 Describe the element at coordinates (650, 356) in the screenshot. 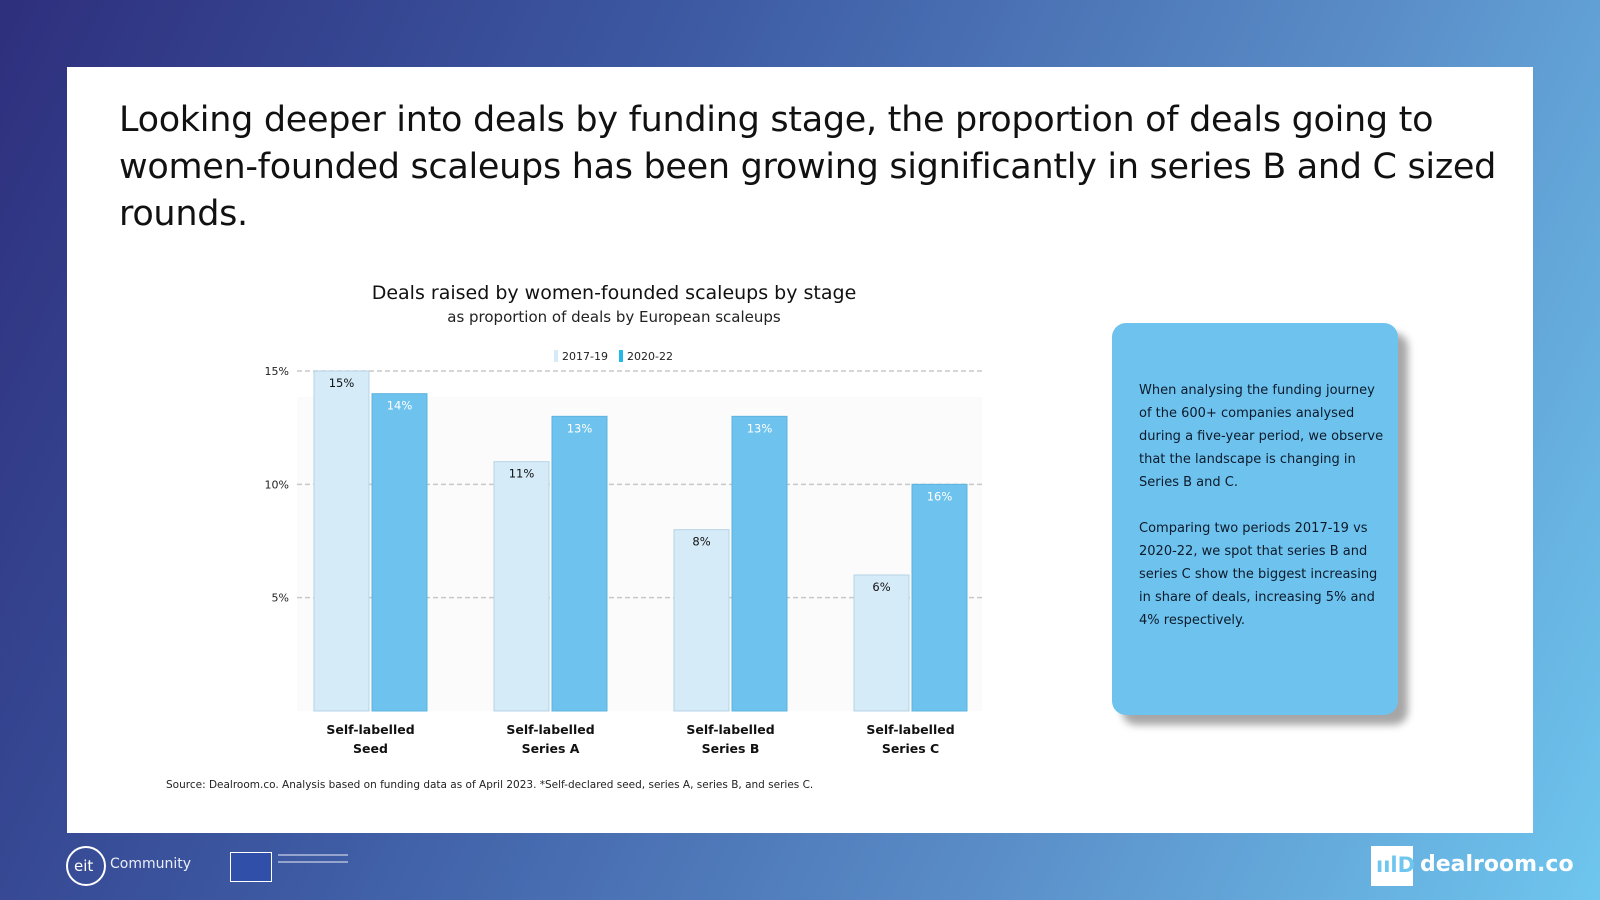

I see `legend-label: 2020-22` at that location.